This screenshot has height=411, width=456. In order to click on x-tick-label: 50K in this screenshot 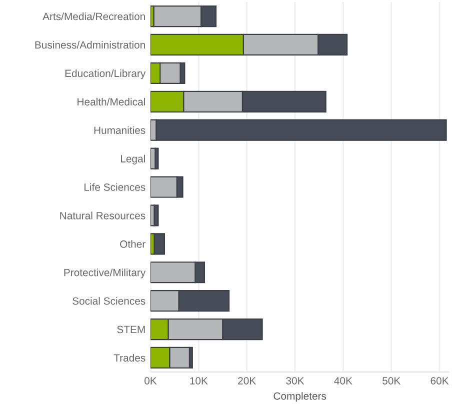, I will do `click(391, 380)`.